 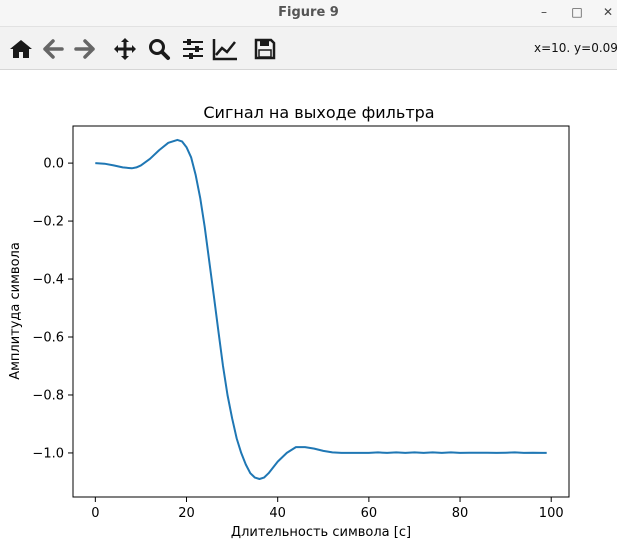 I want to click on y-axis-label: Амплитуда символа, so click(x=15, y=311).